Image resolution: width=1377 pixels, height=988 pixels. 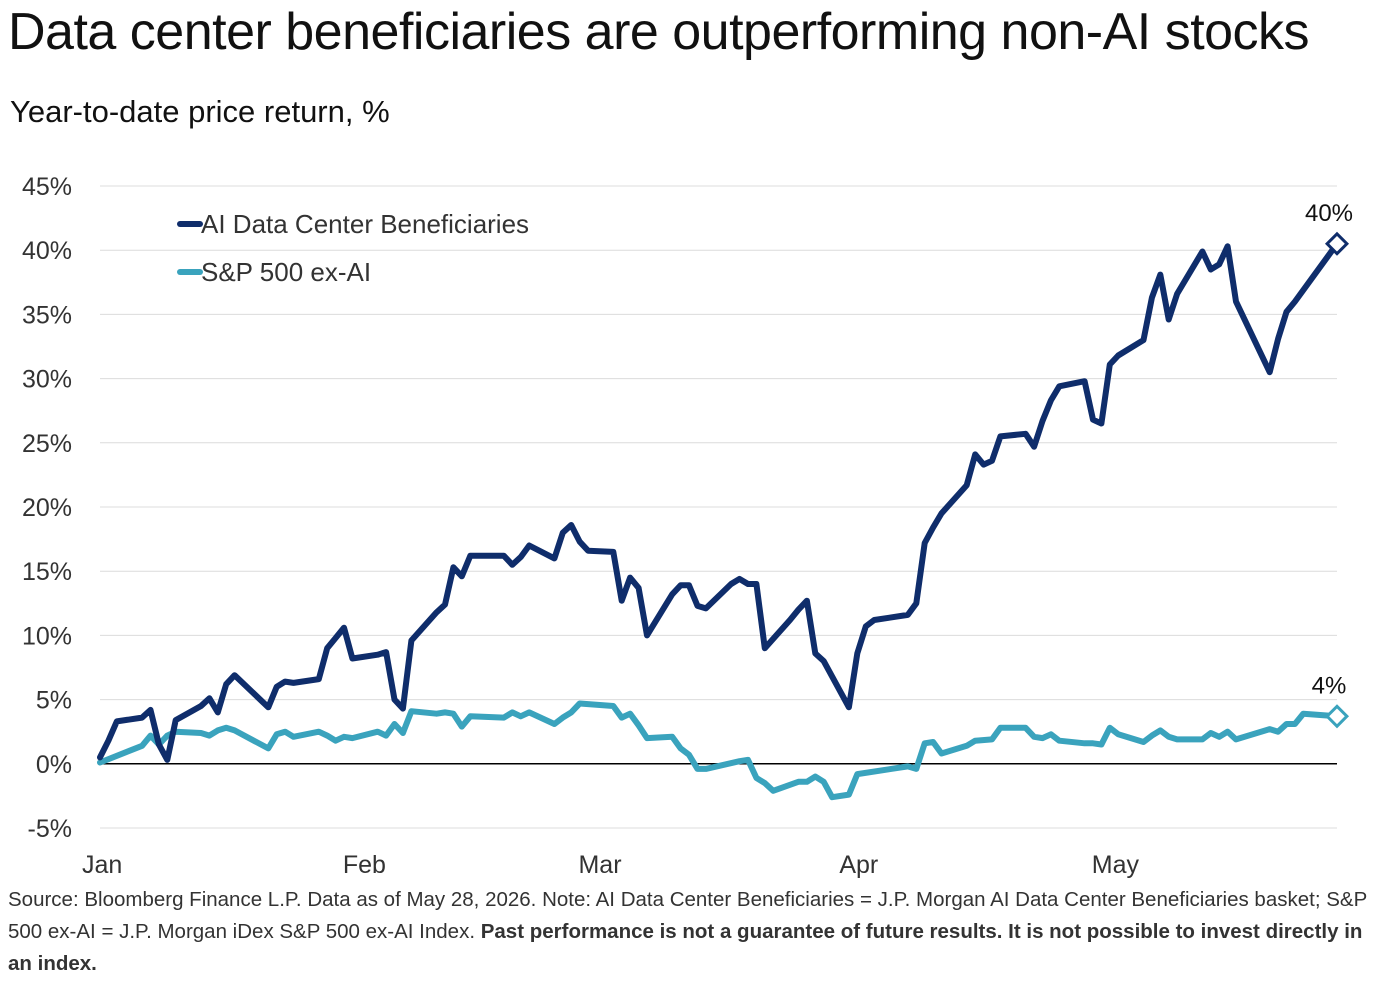 What do you see at coordinates (599, 865) in the screenshot?
I see `x-tick-label: Mar` at bounding box center [599, 865].